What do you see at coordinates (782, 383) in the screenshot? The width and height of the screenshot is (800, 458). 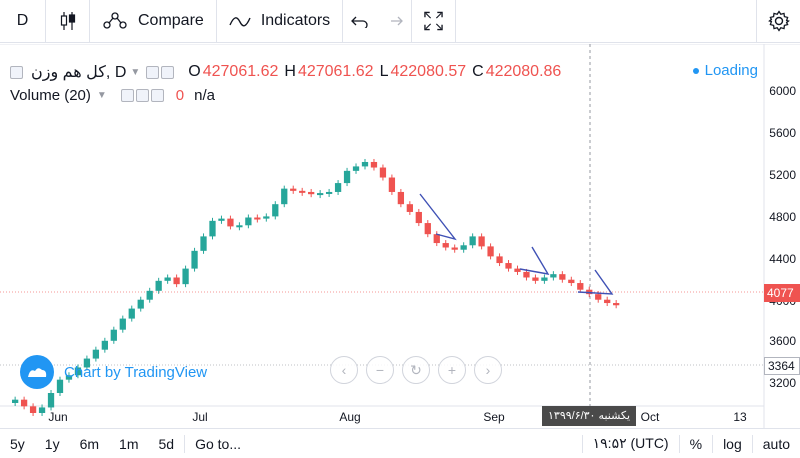 I see `price-tick: 3200` at bounding box center [782, 383].